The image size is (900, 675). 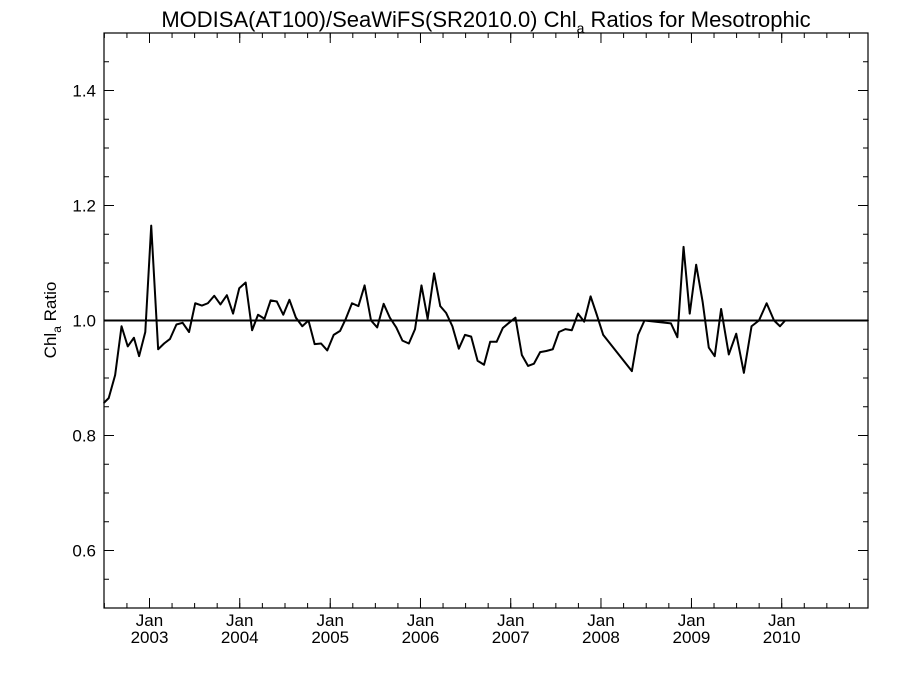 What do you see at coordinates (84, 551) in the screenshot?
I see `y-tick-label: 0.6` at bounding box center [84, 551].